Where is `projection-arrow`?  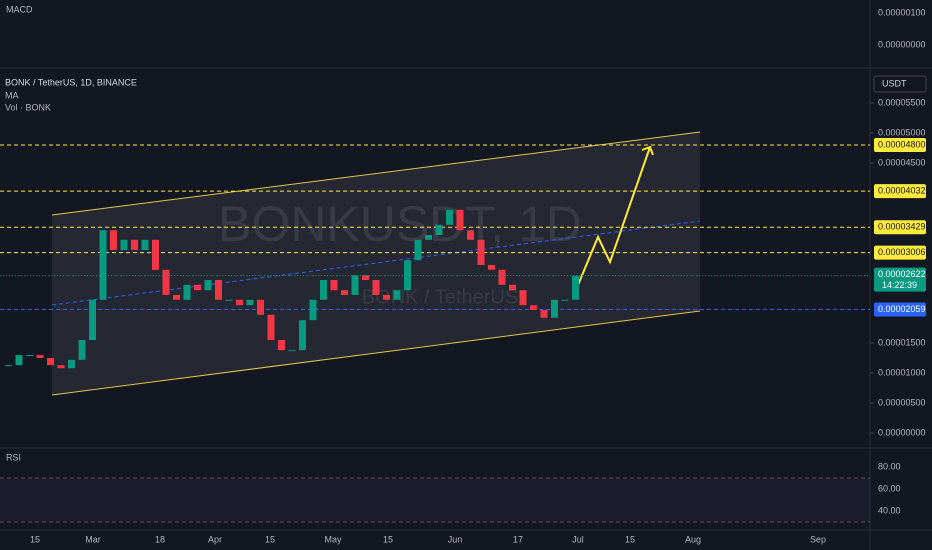
projection-arrow is located at coordinates (614, 216).